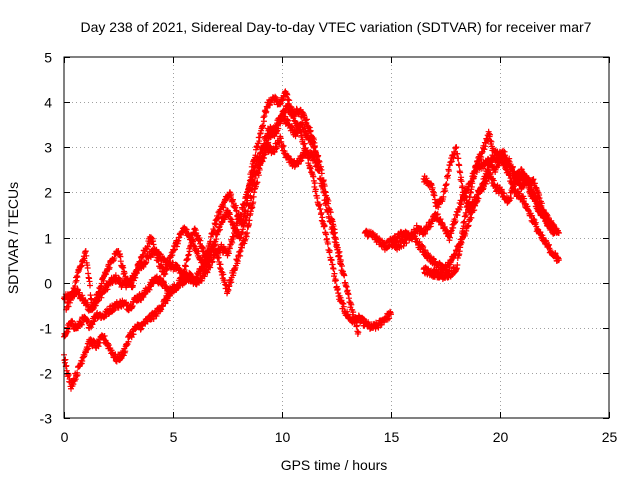 The image size is (640, 480). What do you see at coordinates (283, 437) in the screenshot?
I see `x-tick-label: 10` at bounding box center [283, 437].